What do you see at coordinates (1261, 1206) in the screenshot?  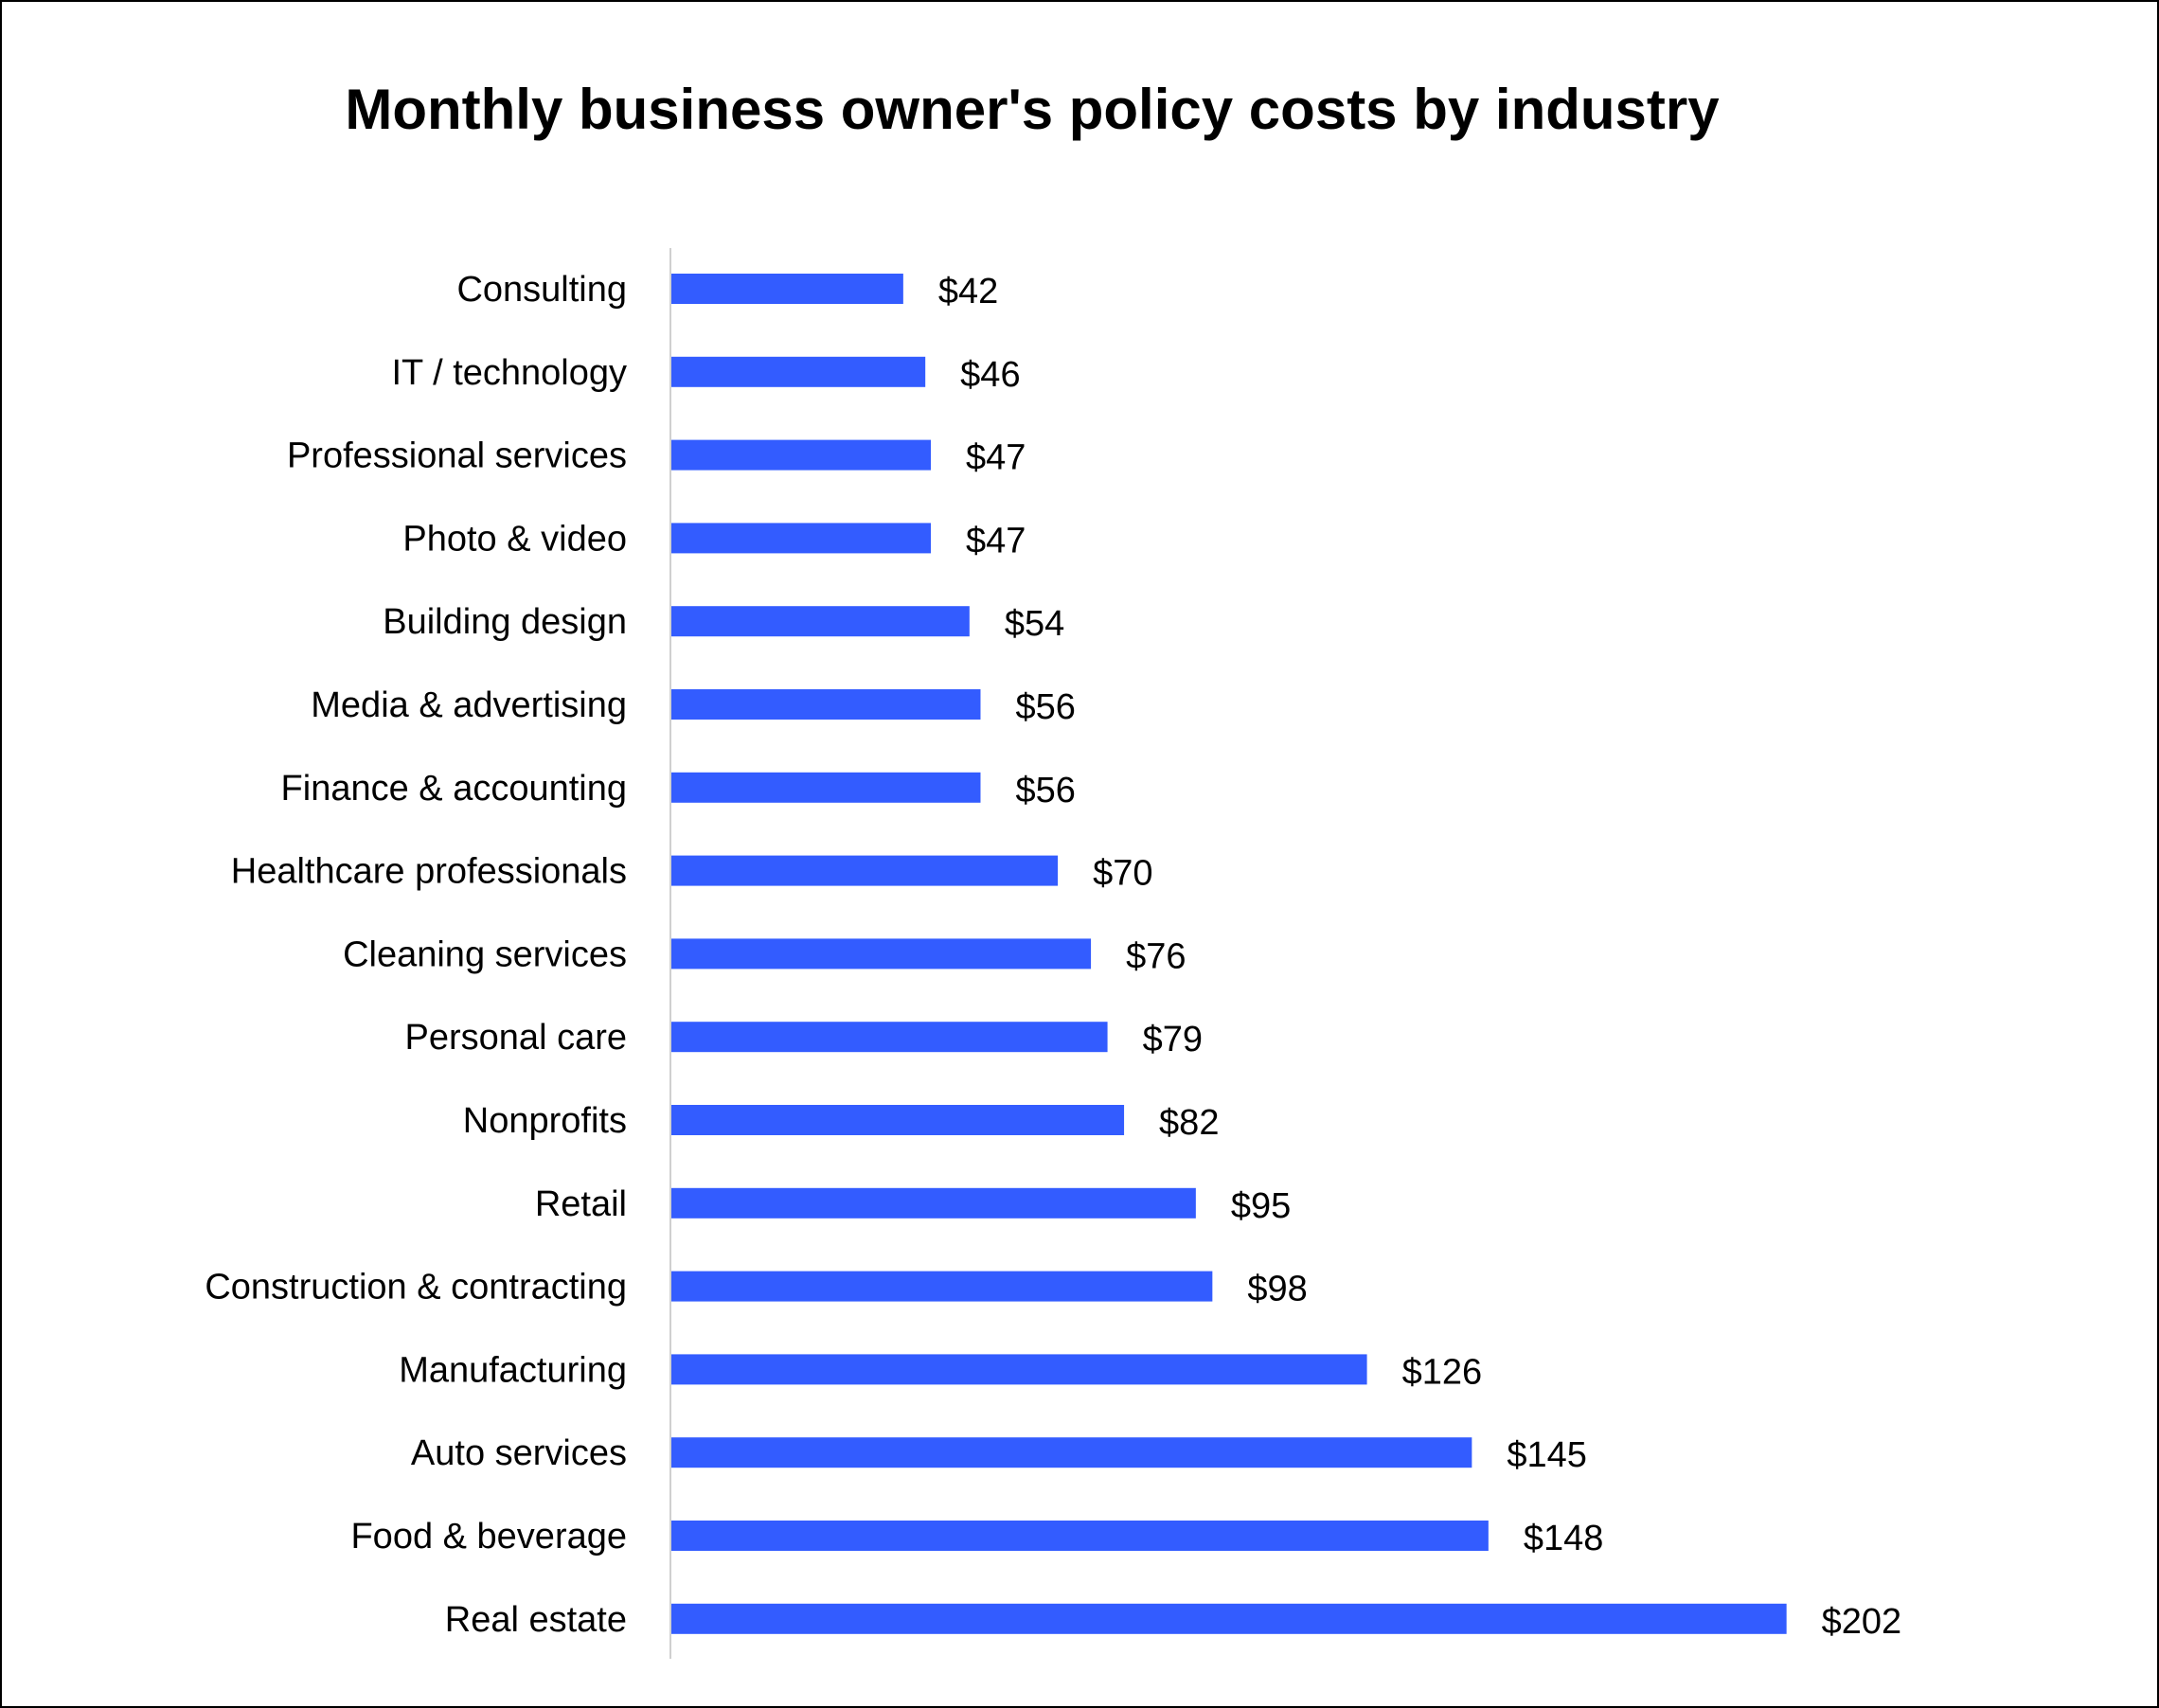 I see `data-label: $95` at bounding box center [1261, 1206].